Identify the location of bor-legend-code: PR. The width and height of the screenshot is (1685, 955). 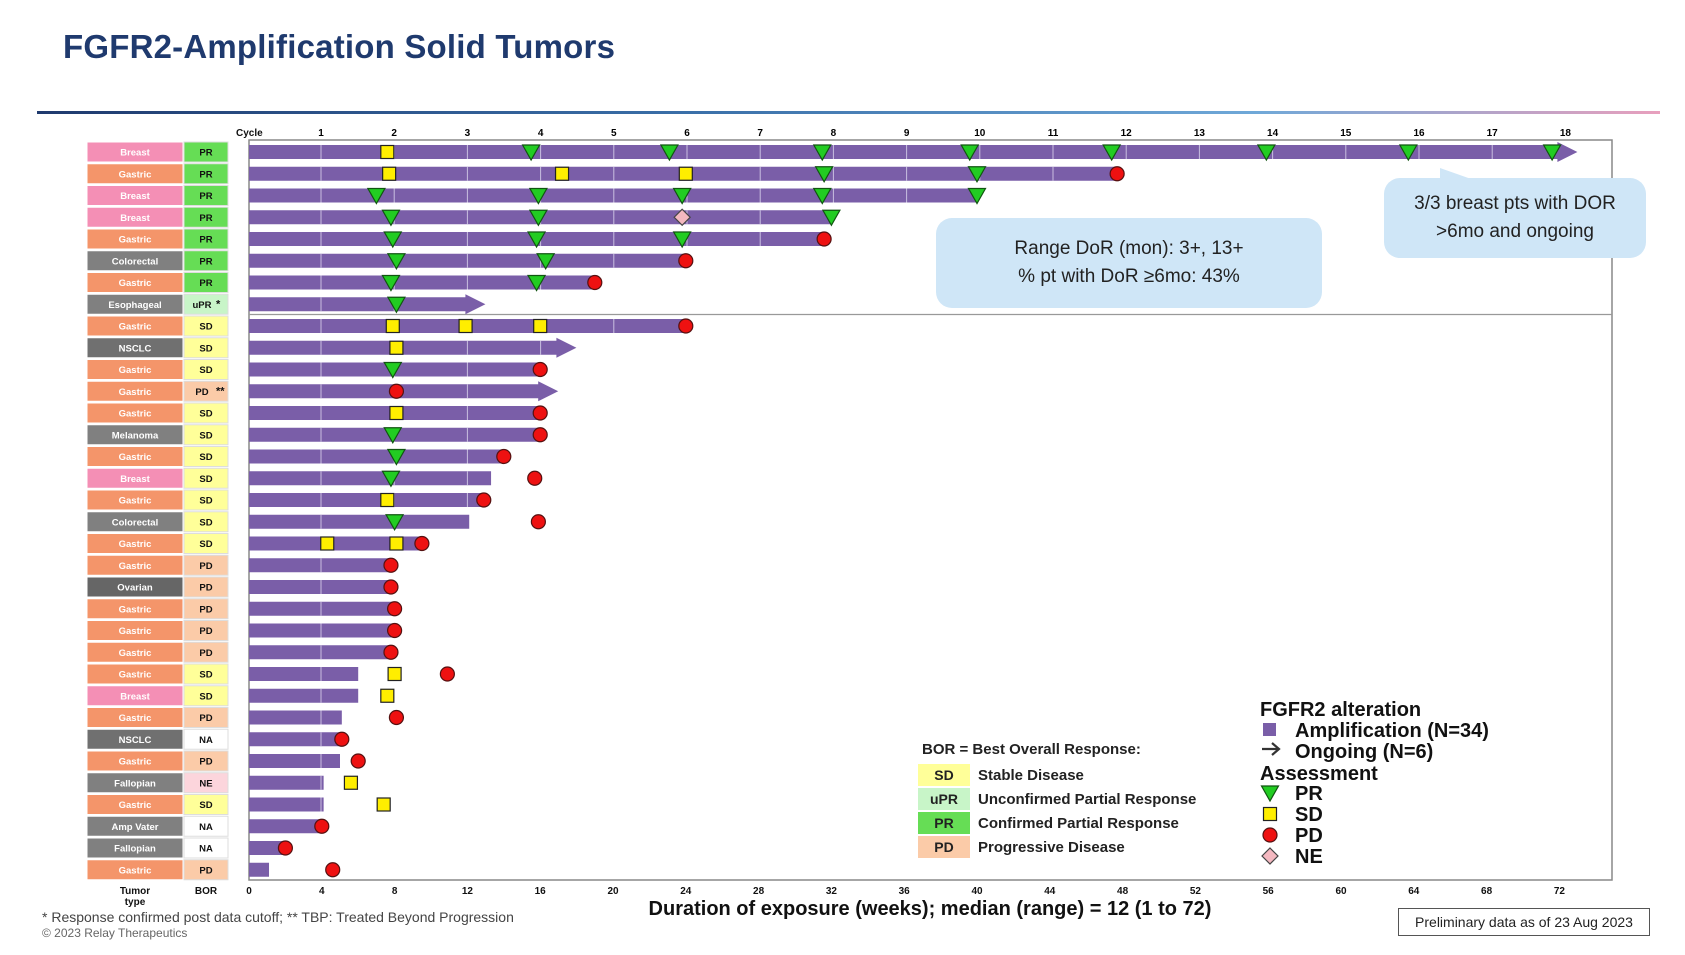
(943, 823).